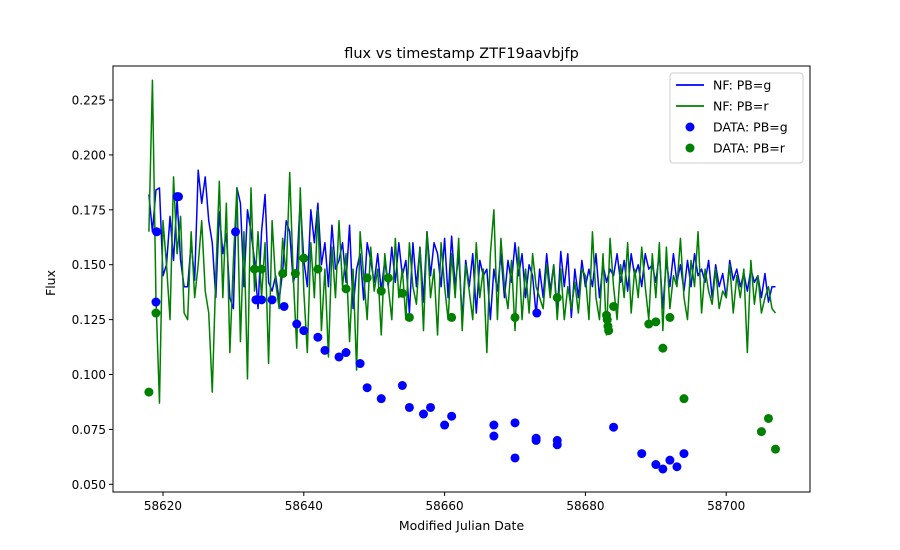 This screenshot has height=550, width=900. Describe the element at coordinates (89, 265) in the screenshot. I see `y-tick-label: 0.150` at that location.